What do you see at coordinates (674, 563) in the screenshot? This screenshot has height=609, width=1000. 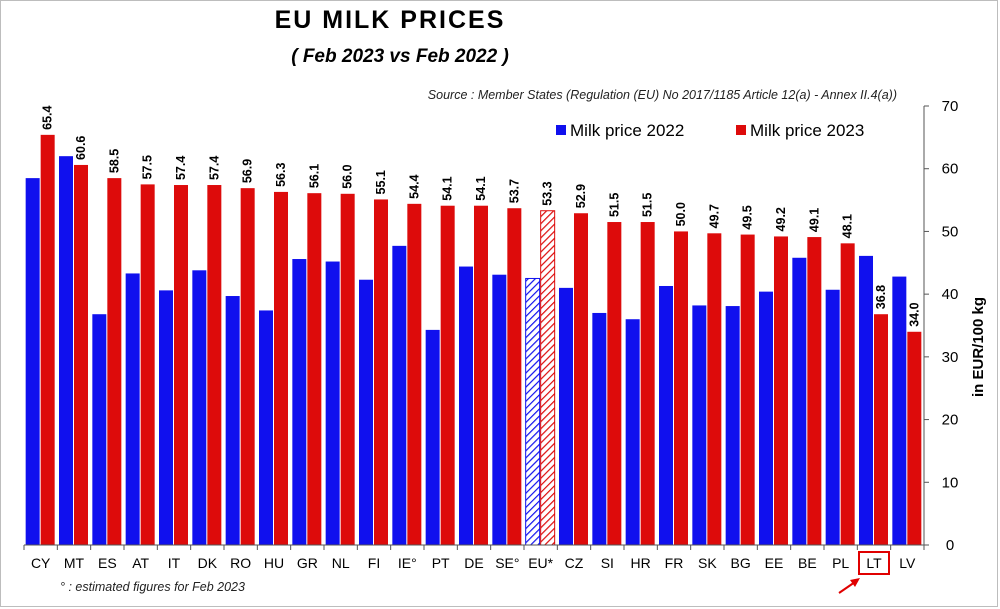 I see `category-label-FR: FR` at bounding box center [674, 563].